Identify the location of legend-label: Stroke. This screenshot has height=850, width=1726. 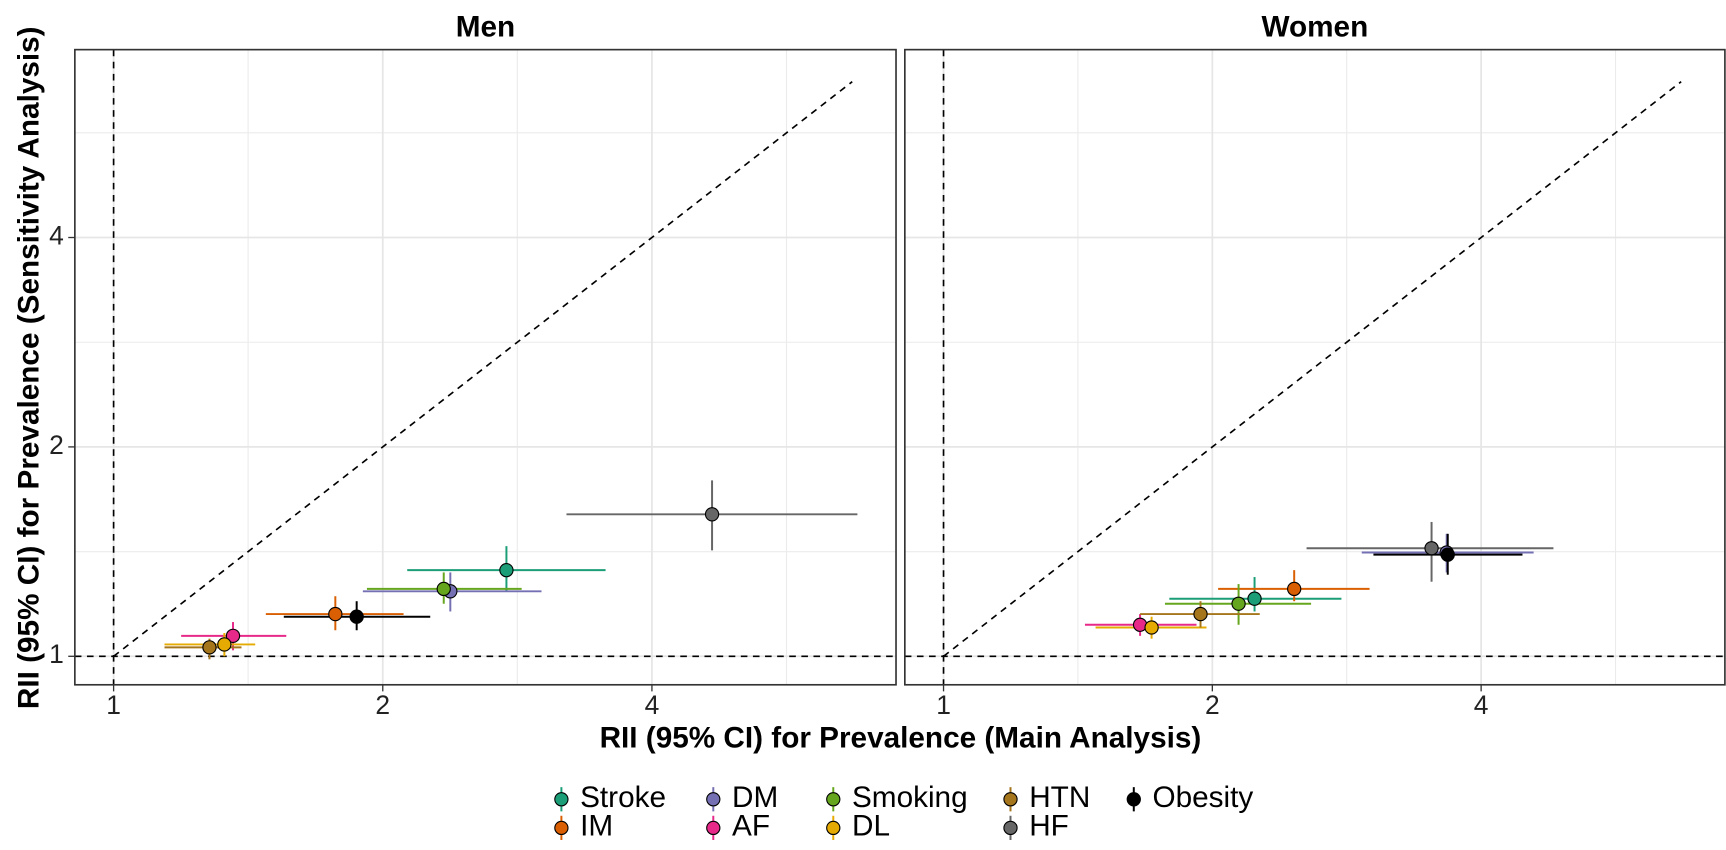
(623, 797).